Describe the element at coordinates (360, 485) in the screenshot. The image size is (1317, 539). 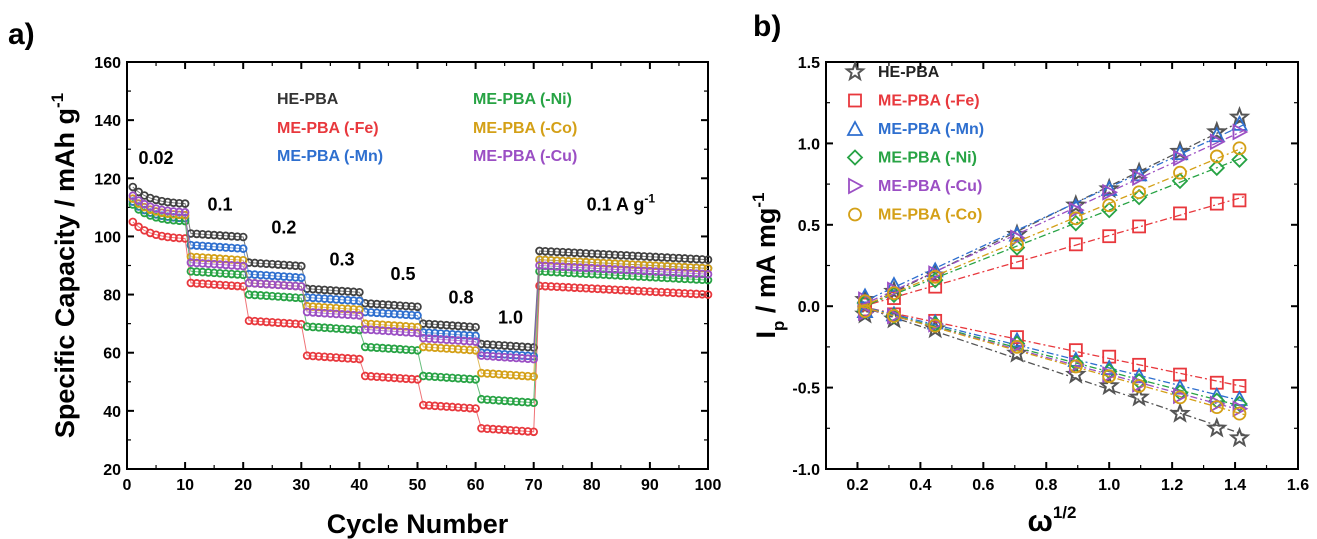
I see `x-tick-label: 40` at that location.